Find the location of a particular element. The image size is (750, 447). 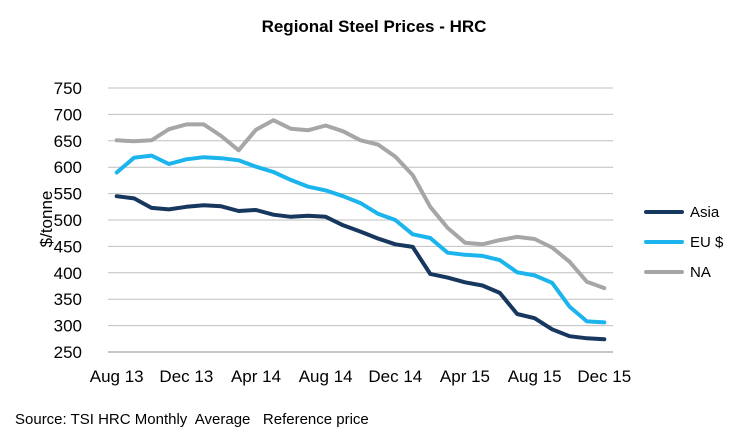

y-tick-label: 450 is located at coordinates (68, 246).